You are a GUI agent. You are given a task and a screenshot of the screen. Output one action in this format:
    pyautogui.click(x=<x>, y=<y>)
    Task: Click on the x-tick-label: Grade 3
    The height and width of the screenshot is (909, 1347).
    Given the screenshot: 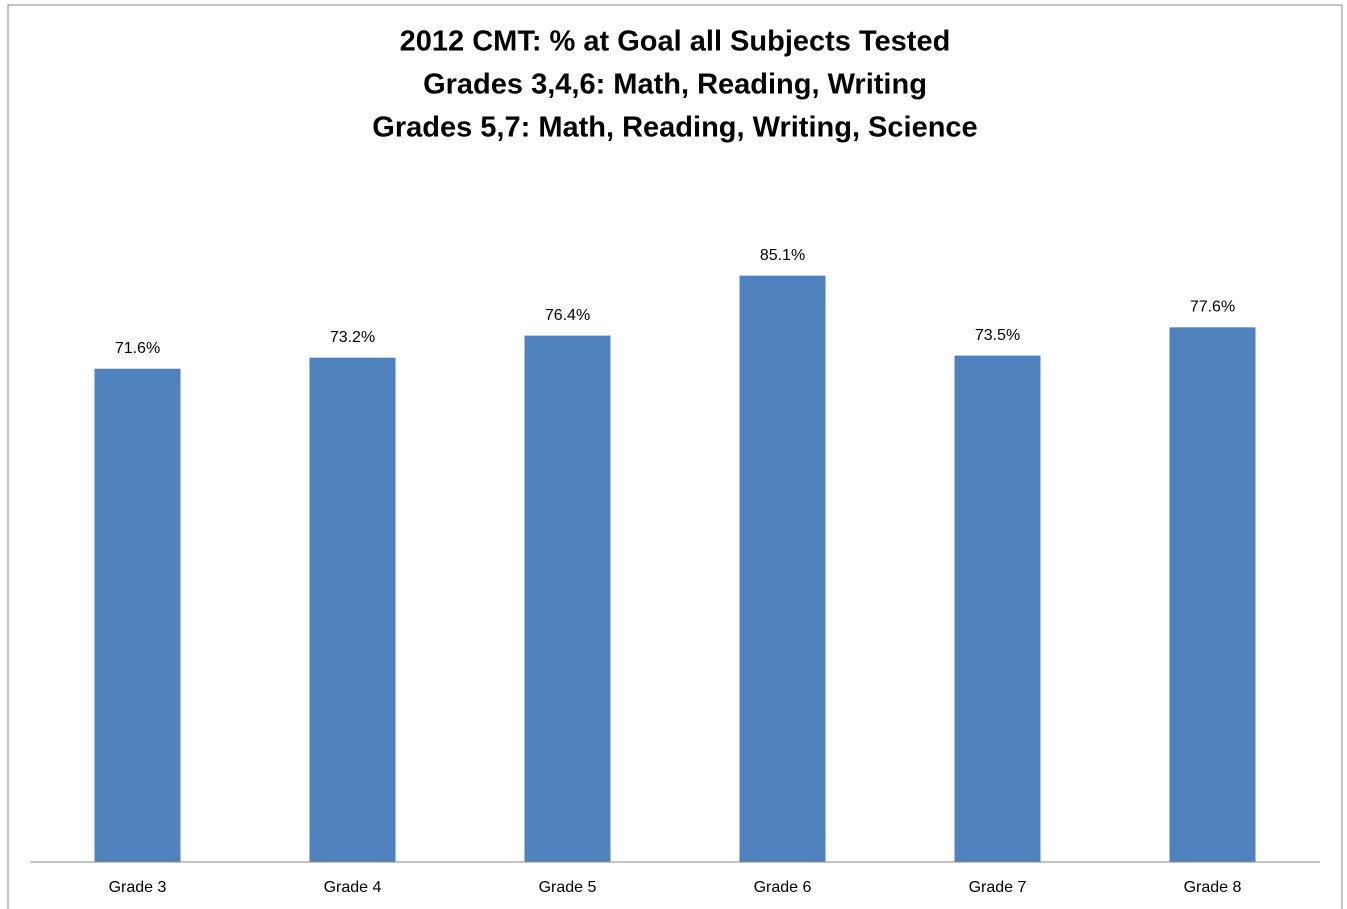 What is the action you would take?
    pyautogui.click(x=138, y=887)
    